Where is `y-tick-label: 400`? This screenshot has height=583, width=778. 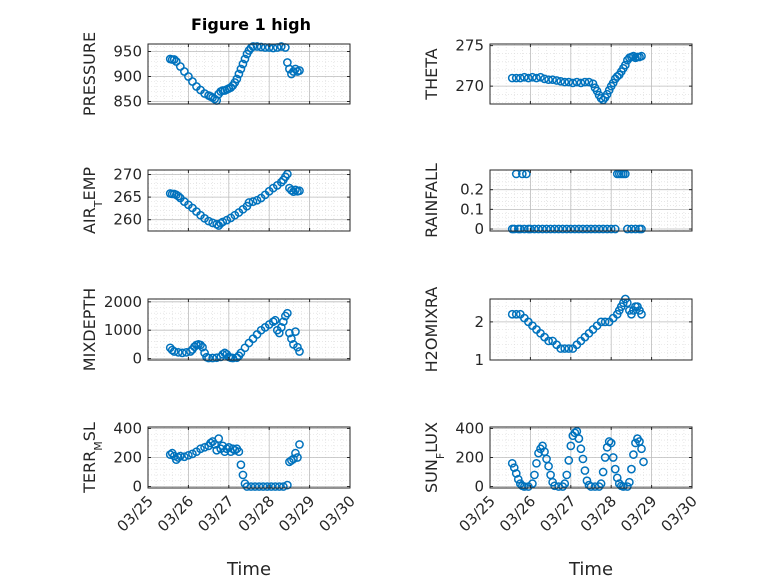
y-tick-label: 400 is located at coordinates (469, 428).